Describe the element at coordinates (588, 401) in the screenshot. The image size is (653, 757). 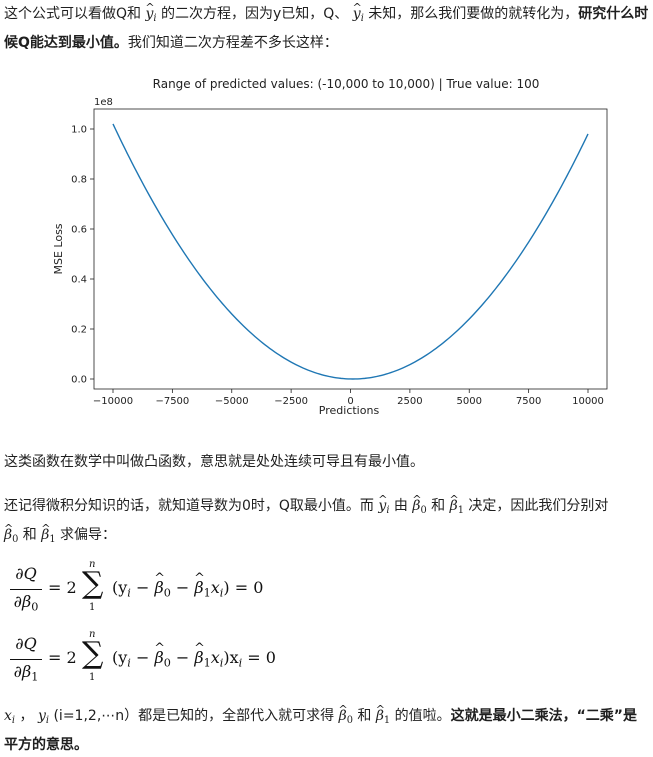
I see `x-tick-label: 10000` at that location.